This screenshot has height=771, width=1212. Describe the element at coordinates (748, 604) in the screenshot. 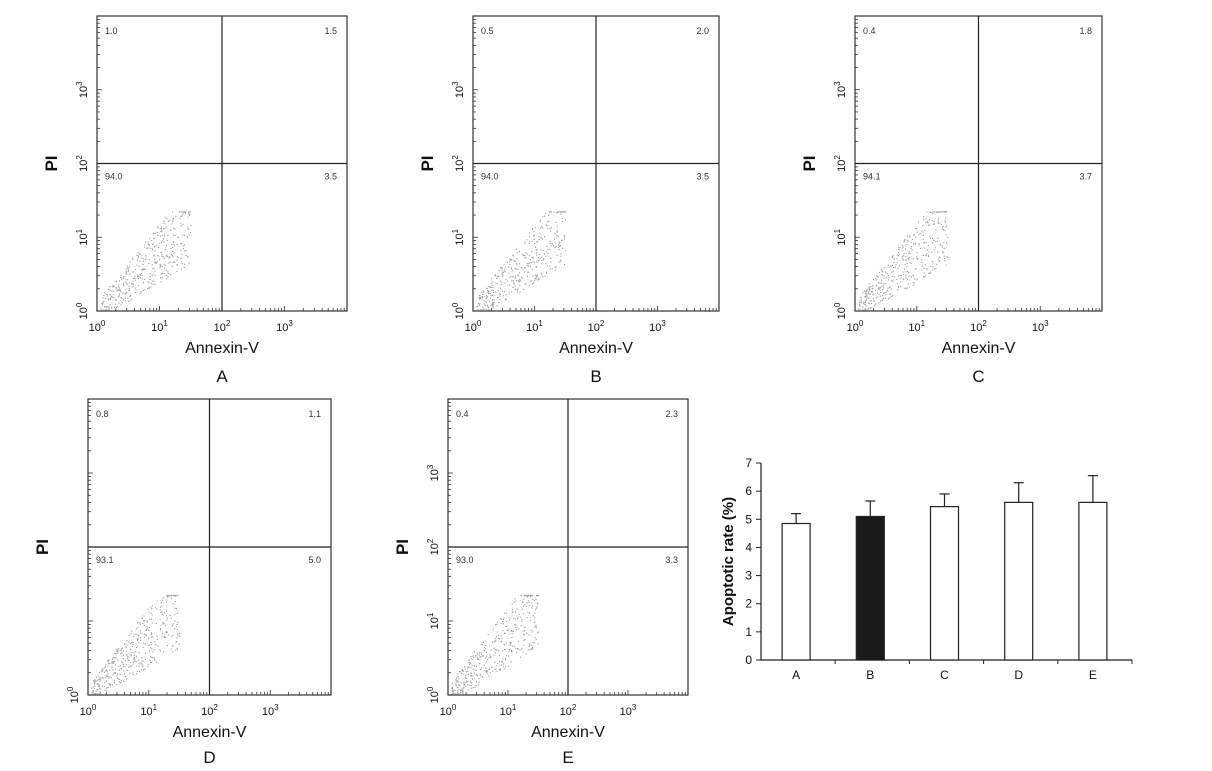

I see `y-tick-label: 2` at that location.